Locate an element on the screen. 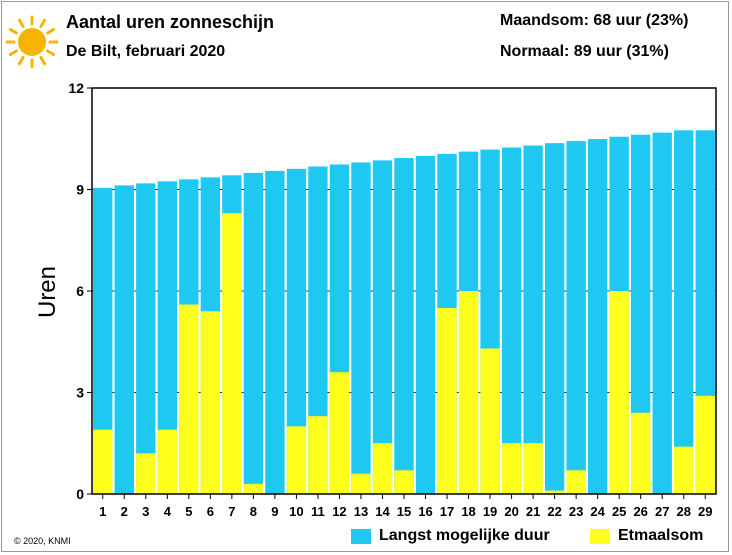  x-tick-label: 14 is located at coordinates (382, 511).